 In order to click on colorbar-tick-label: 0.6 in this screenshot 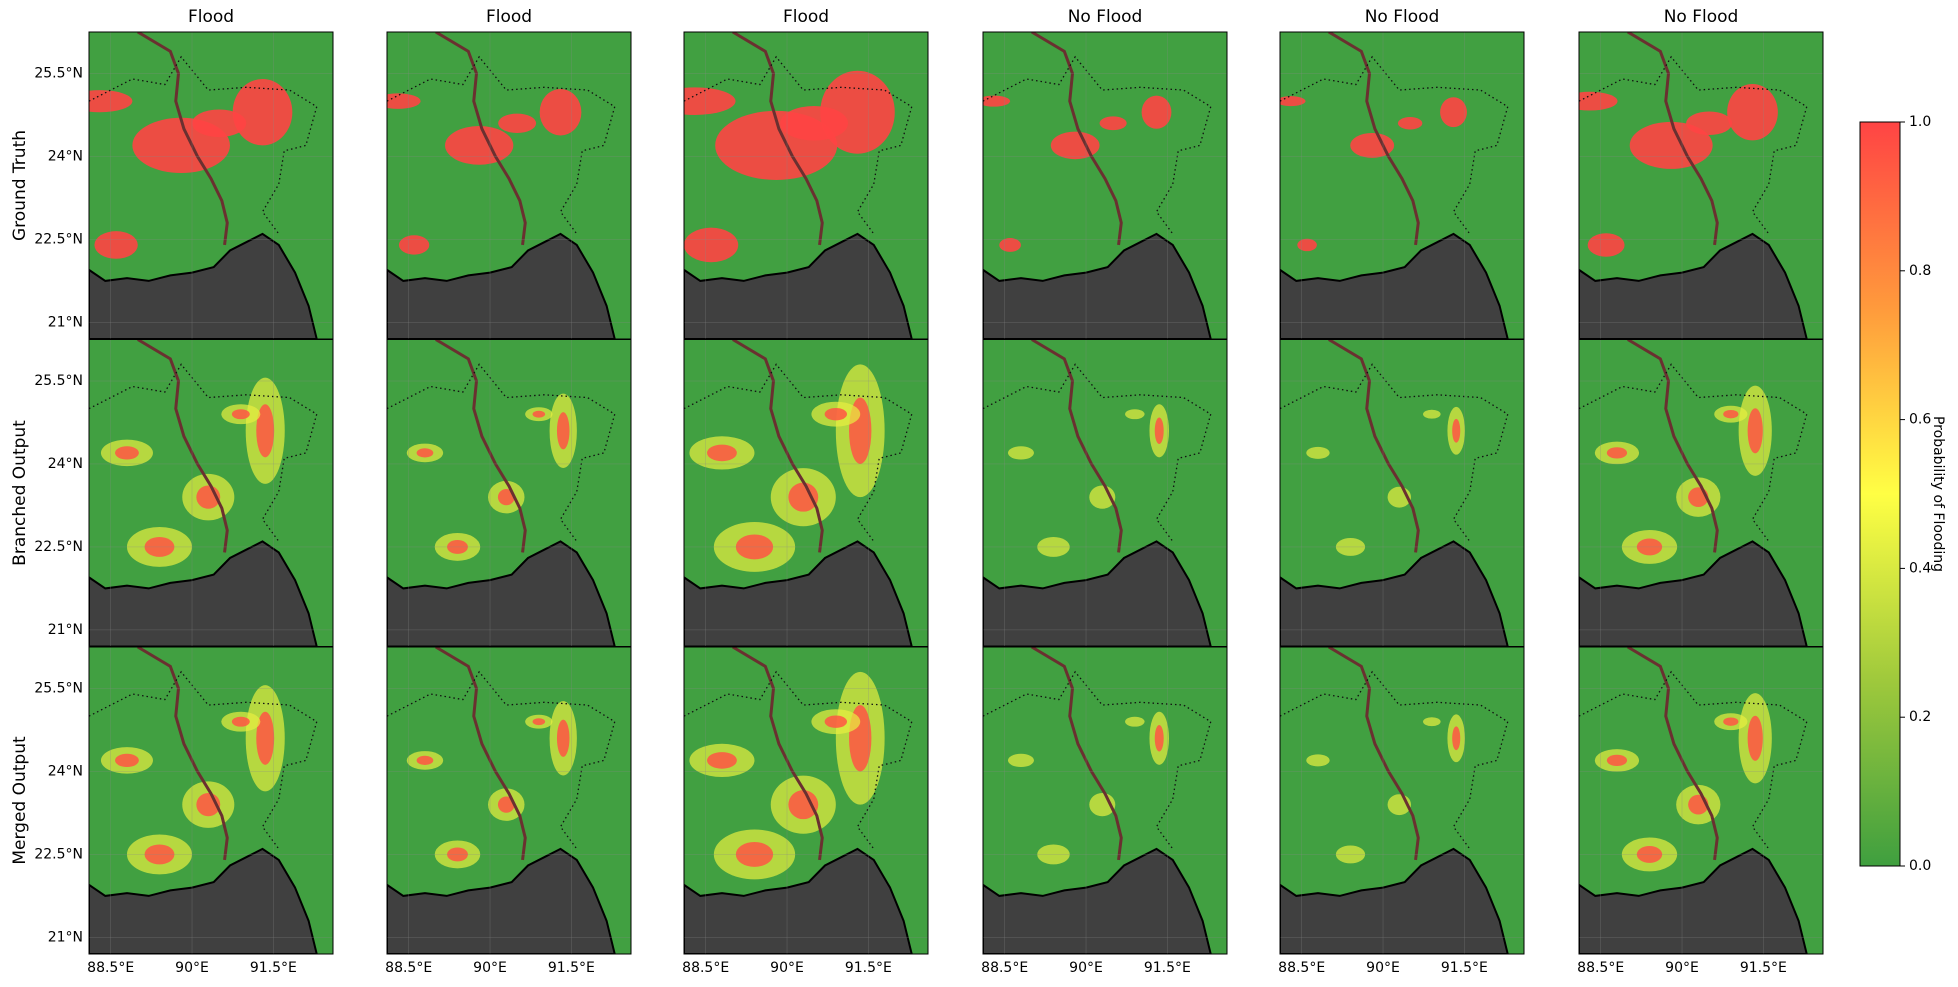, I will do `click(1920, 420)`.